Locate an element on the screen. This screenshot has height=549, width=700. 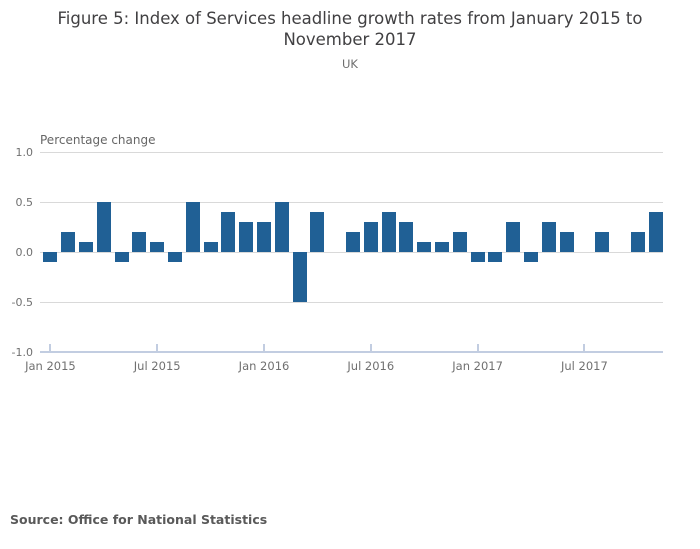
bar-jan-2016 is located at coordinates (264, 237).